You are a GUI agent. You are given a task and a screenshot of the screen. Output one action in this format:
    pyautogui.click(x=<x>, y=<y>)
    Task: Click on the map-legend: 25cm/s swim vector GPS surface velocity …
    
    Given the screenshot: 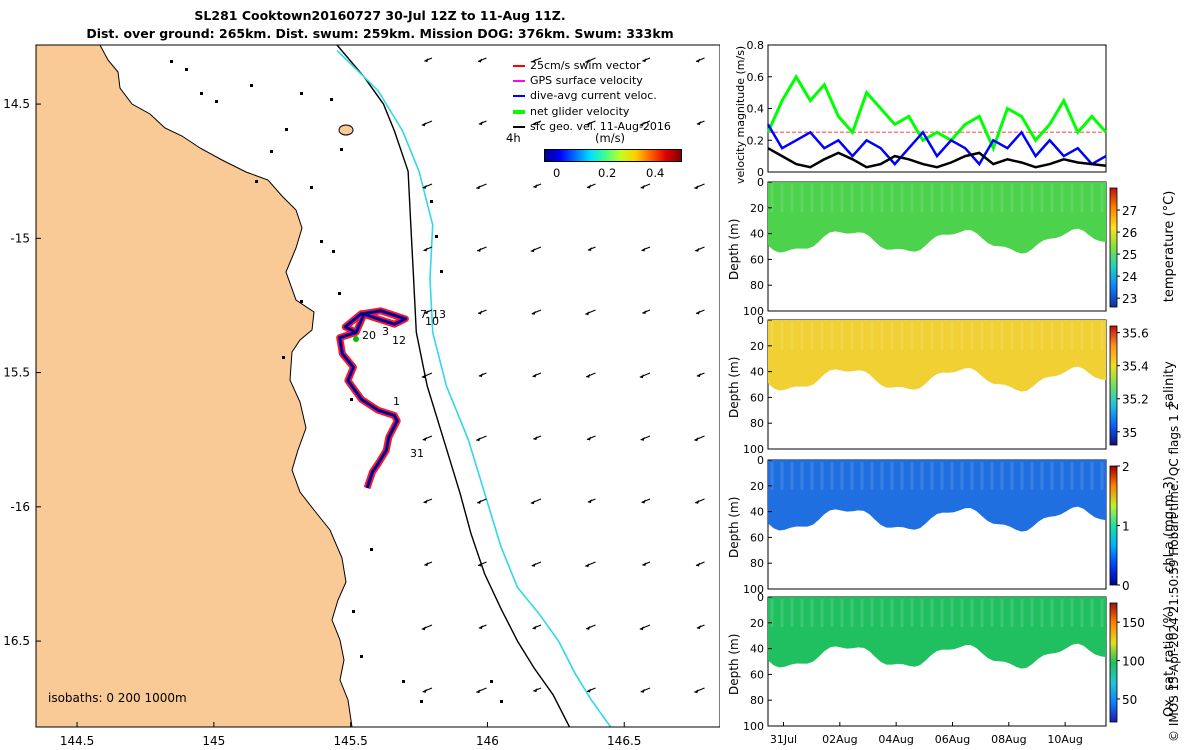 What is the action you would take?
    pyautogui.click(x=592, y=96)
    